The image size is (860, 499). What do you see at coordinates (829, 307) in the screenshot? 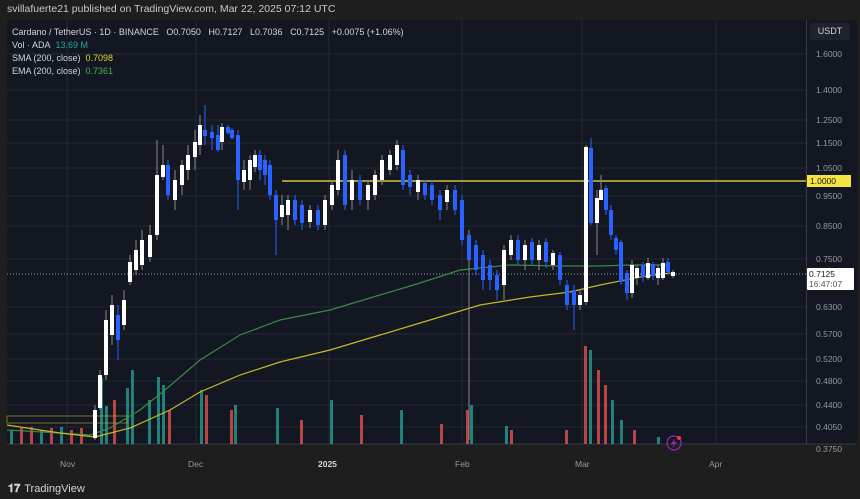
I see `price-tick: 0.6300` at bounding box center [829, 307].